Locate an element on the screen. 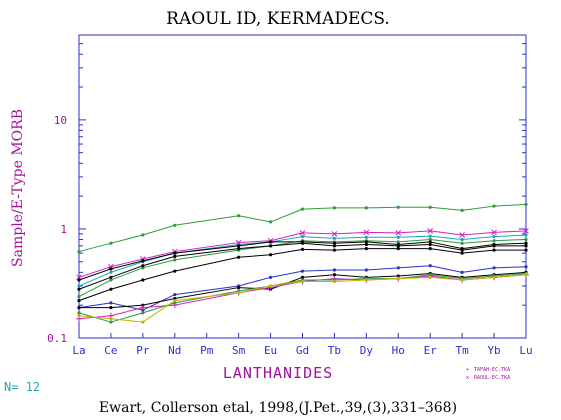 The image size is (561, 420). x-tick-label: Tb is located at coordinates (334, 350).